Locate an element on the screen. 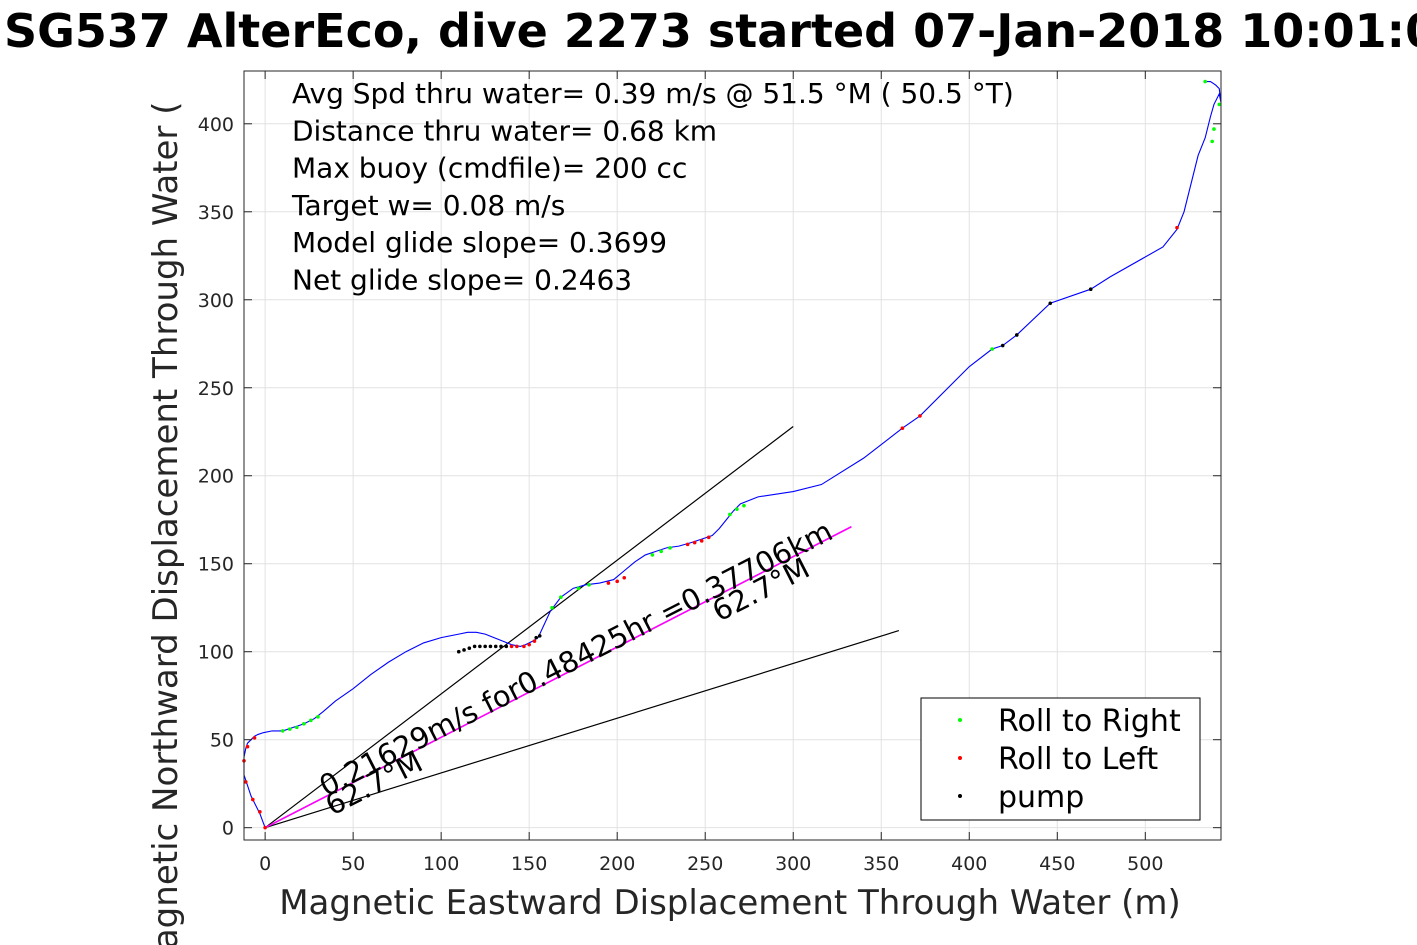 The width and height of the screenshot is (1417, 945). x-tick-label: 150 is located at coordinates (529, 864).